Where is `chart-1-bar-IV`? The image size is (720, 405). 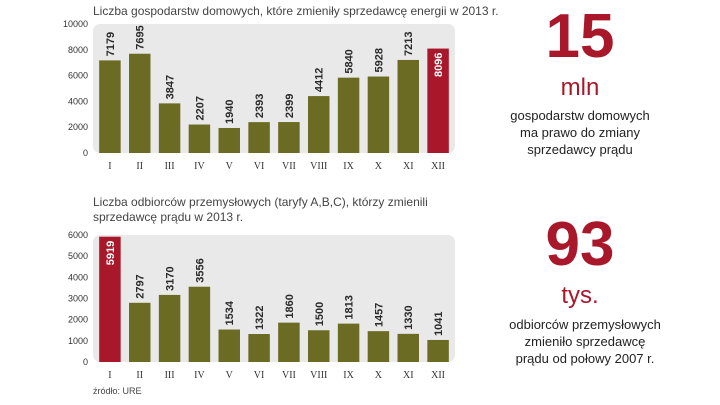 chart-1-bar-IV is located at coordinates (199, 138).